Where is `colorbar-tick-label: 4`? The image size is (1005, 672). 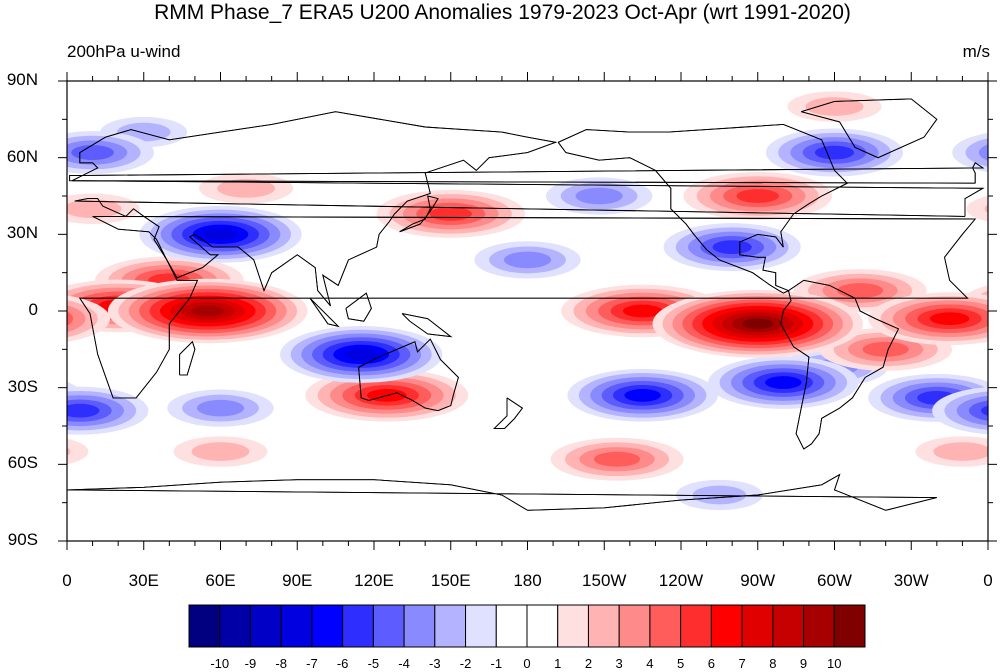
colorbar-tick-label: 4 is located at coordinates (650, 663).